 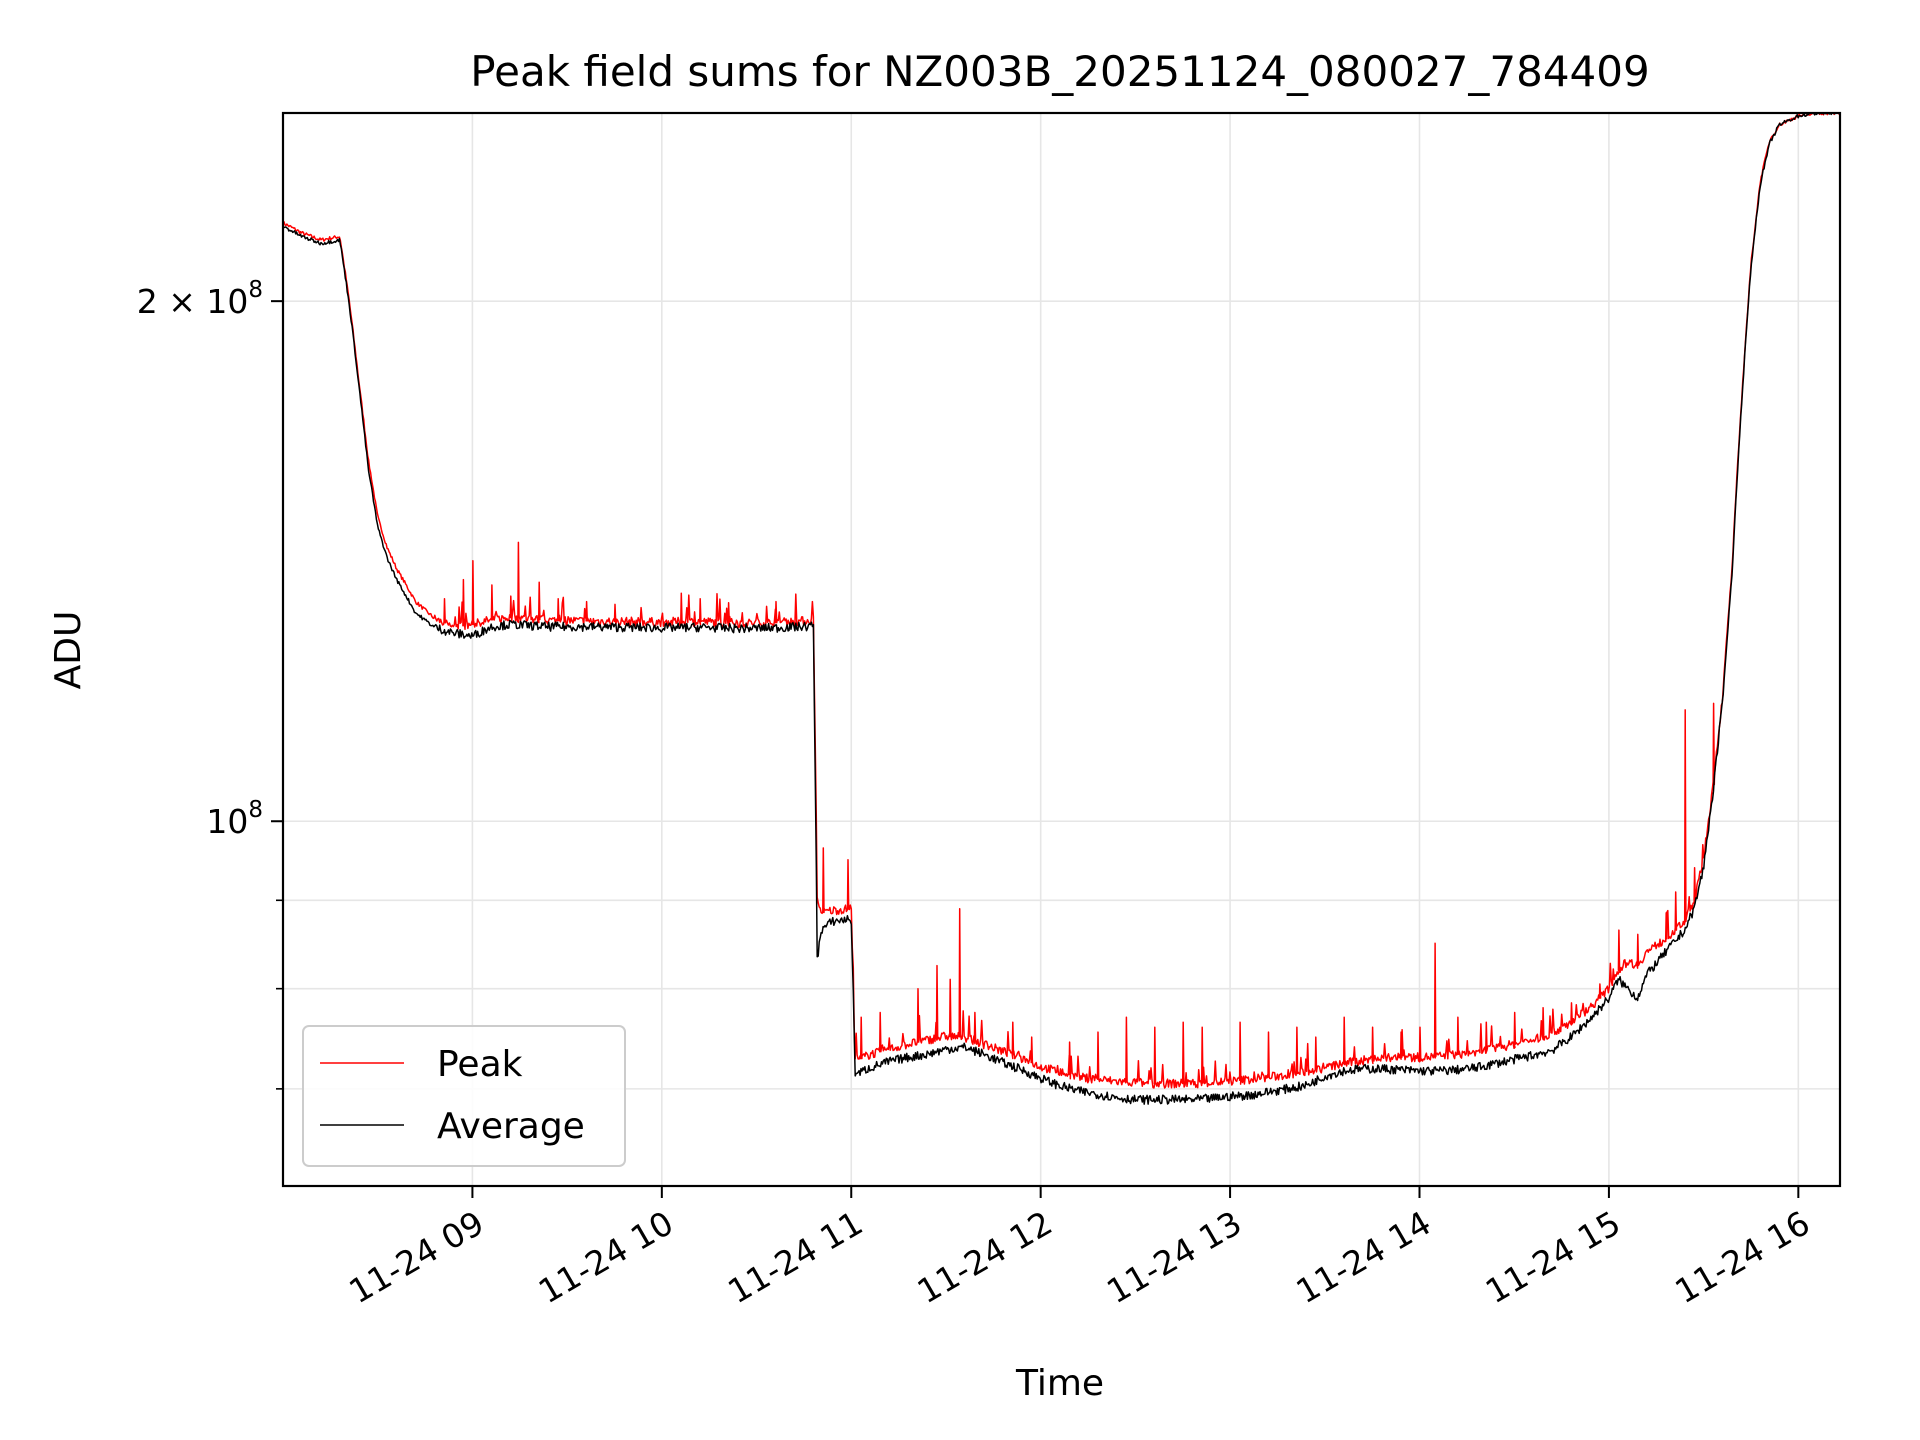 I want to click on x-tick-label: 11-24 15, so click(x=1553, y=1257).